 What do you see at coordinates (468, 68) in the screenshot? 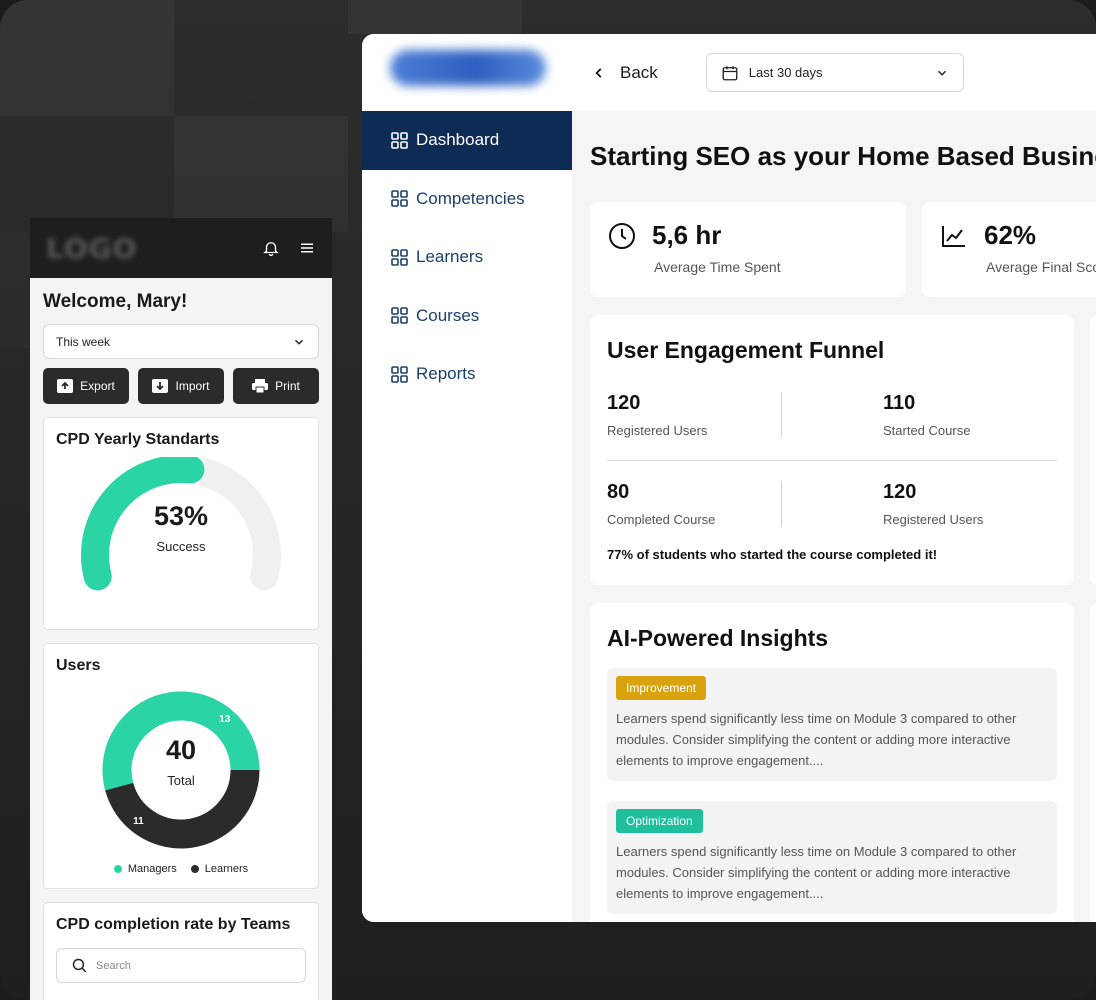
I see `brand-logo` at bounding box center [468, 68].